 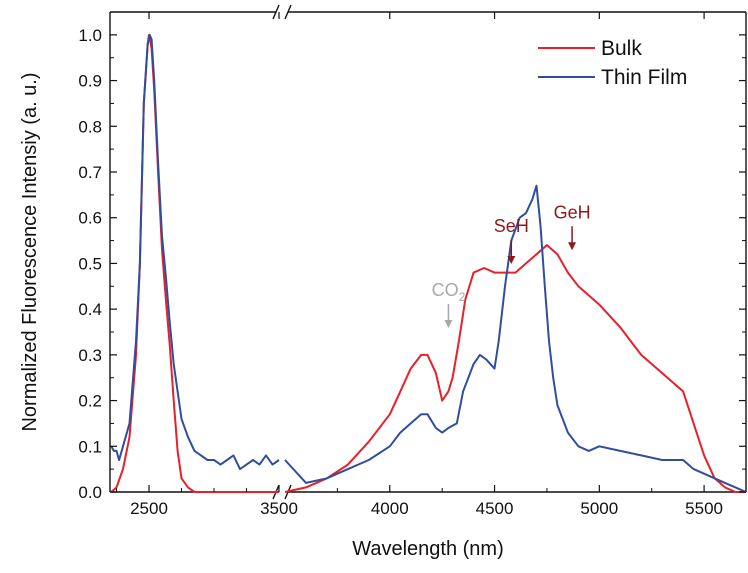 I want to click on annotation-layer: SeH GeH CO2, so click(x=511, y=265).